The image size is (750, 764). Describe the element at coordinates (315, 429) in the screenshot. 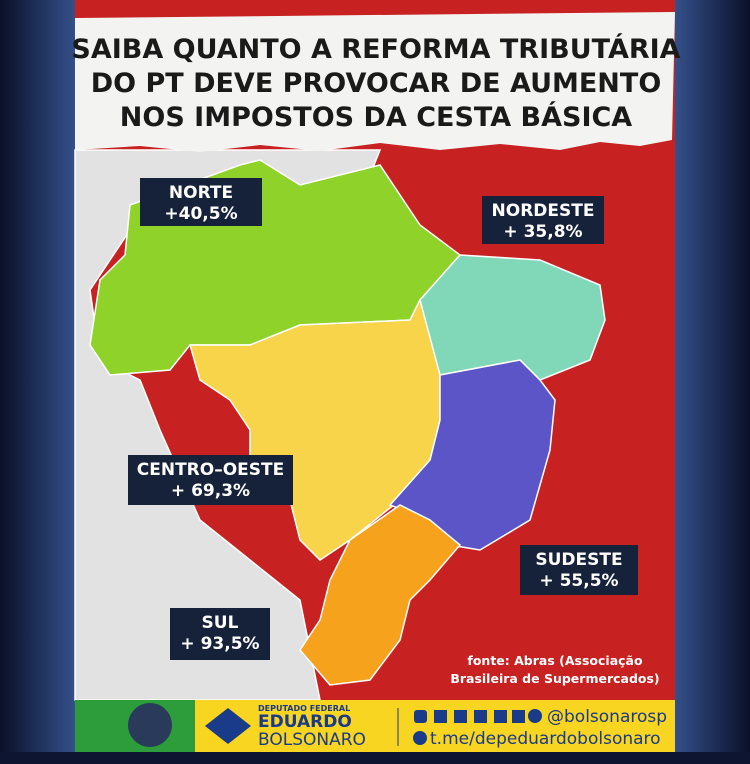

I see `region-centro-oeste` at that location.